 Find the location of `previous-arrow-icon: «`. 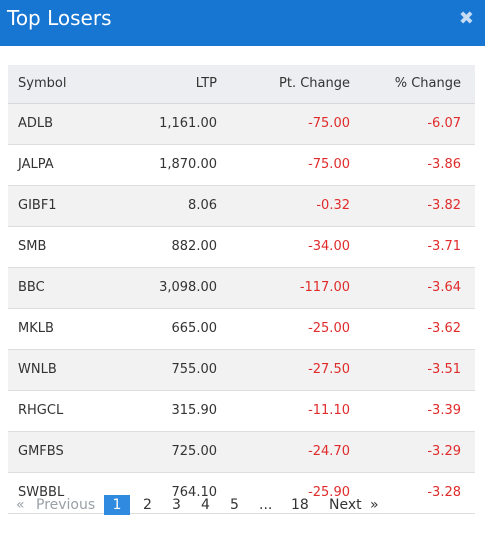

previous-arrow-icon: « is located at coordinates (20, 505).